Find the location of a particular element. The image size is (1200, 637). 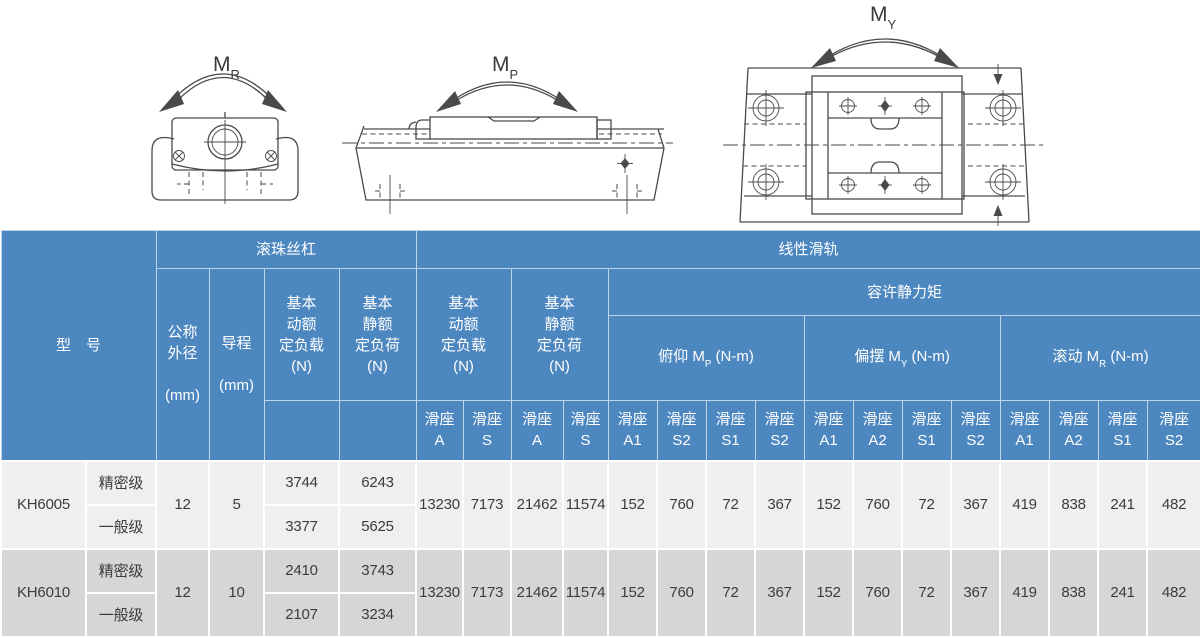

yawing-moment-diagram: MY is located at coordinates (884, 115).